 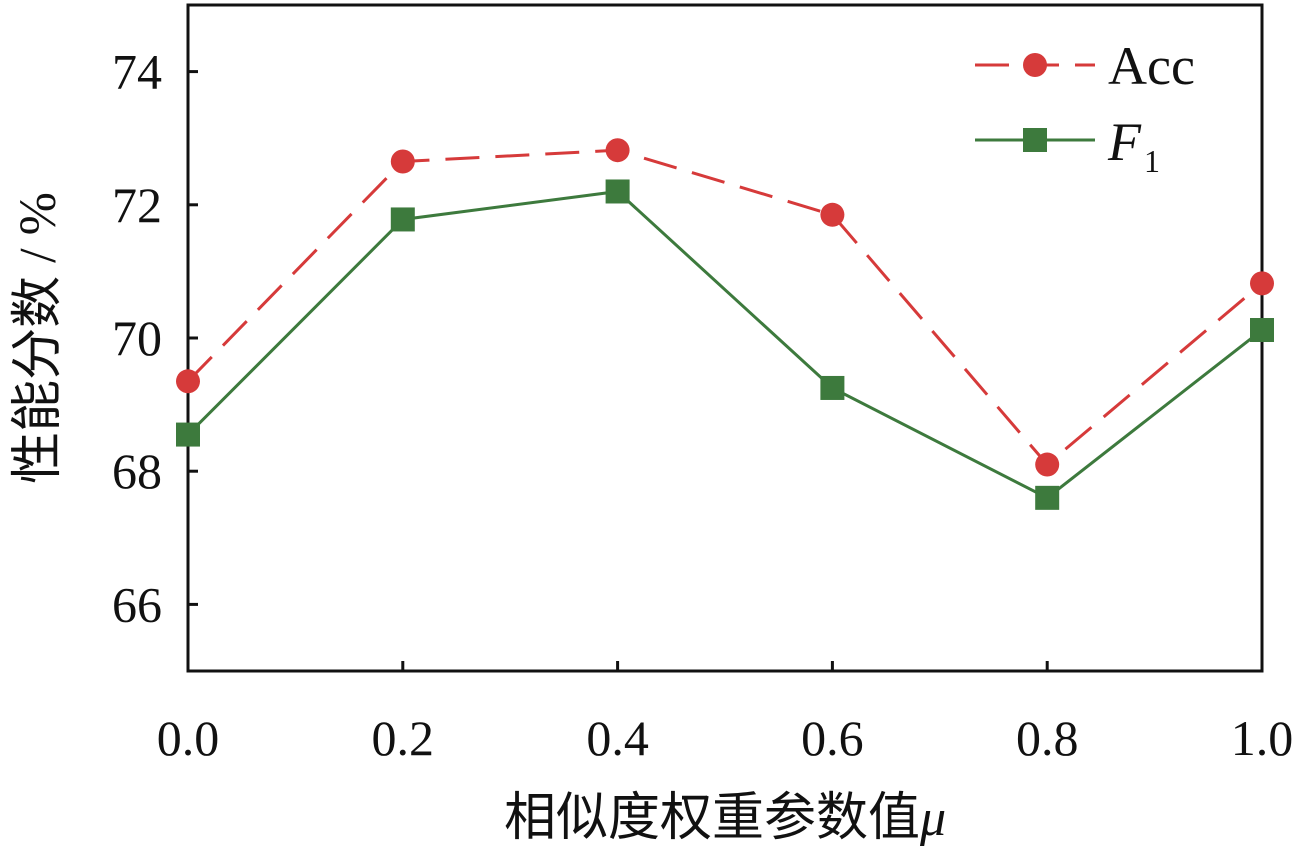 What do you see at coordinates (137, 72) in the screenshot?
I see `y-tick-label: 74` at bounding box center [137, 72].